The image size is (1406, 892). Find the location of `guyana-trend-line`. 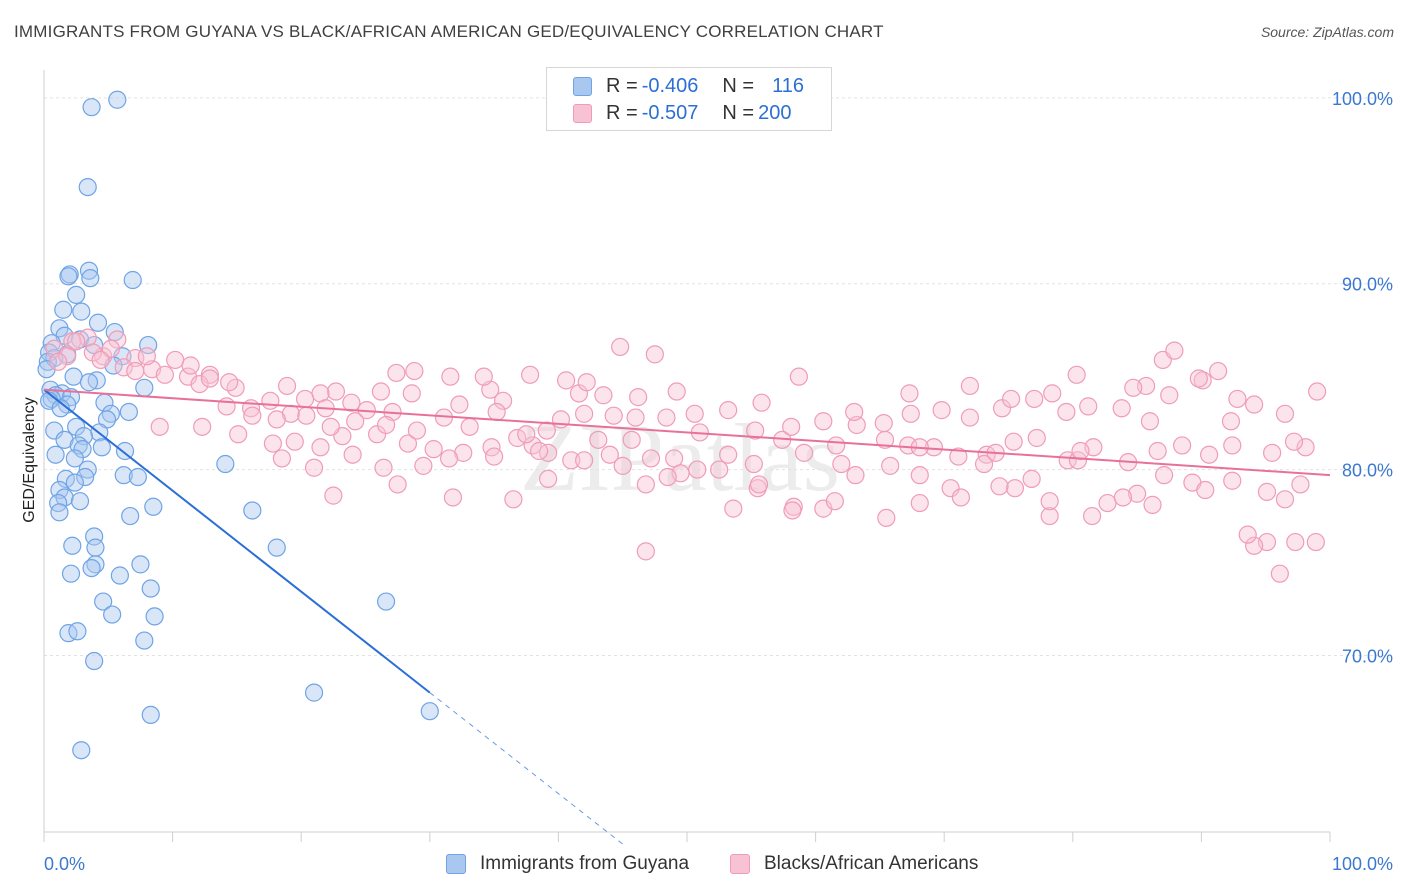

guyana-trend-line is located at coordinates (237, 541).